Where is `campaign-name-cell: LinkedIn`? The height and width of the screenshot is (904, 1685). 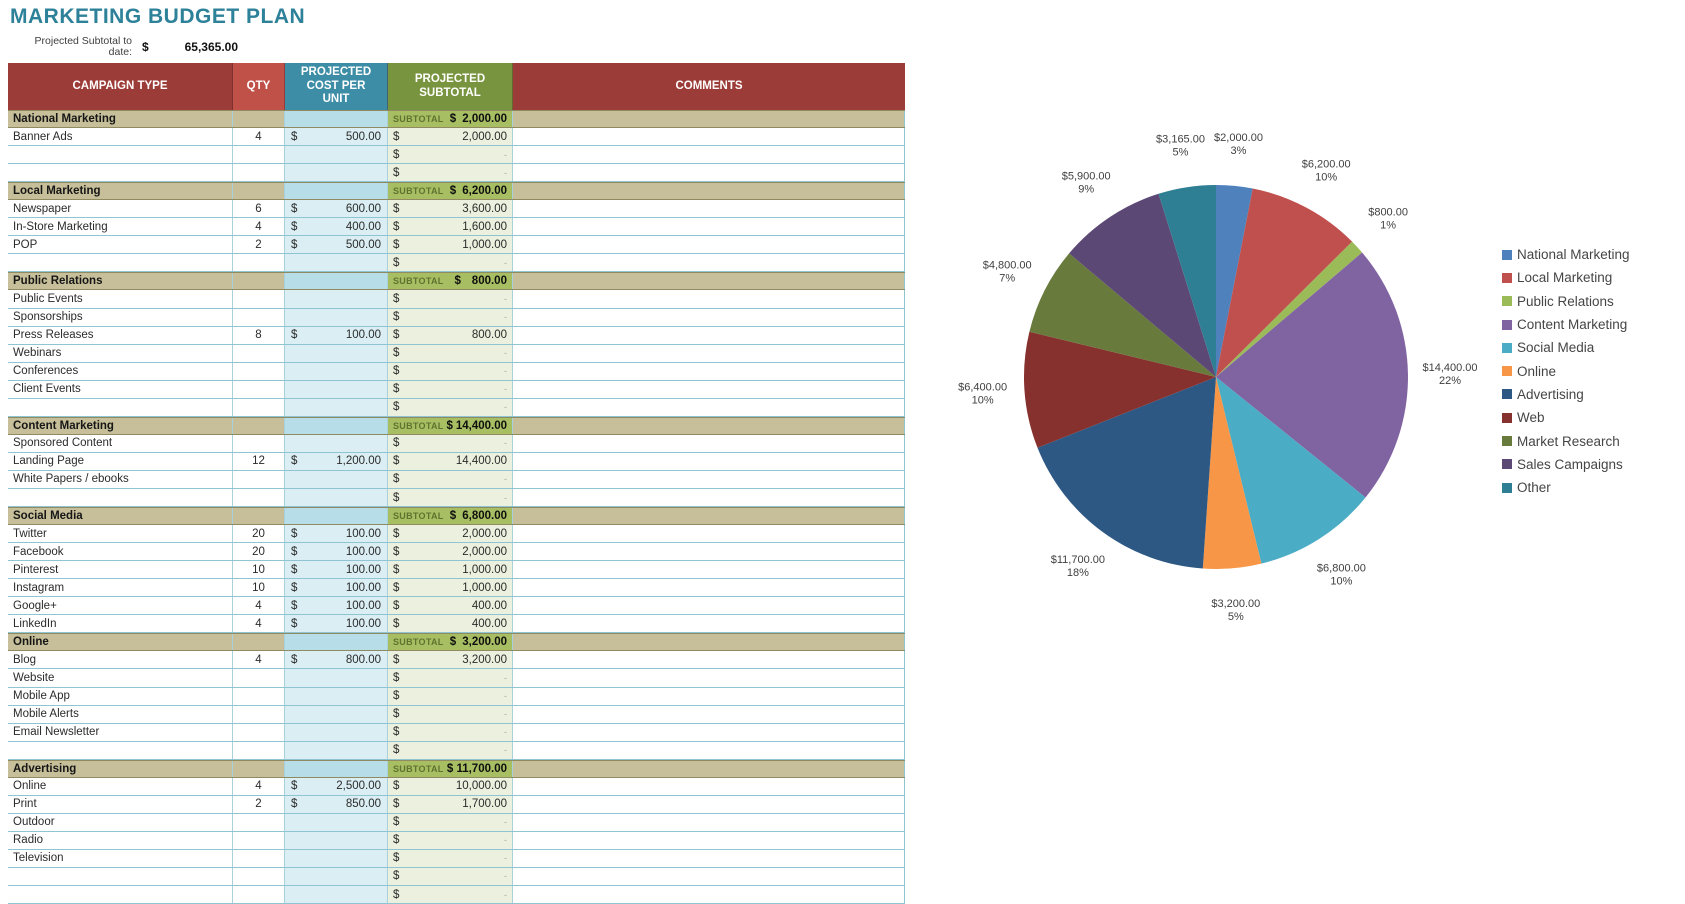 campaign-name-cell: LinkedIn is located at coordinates (120, 624).